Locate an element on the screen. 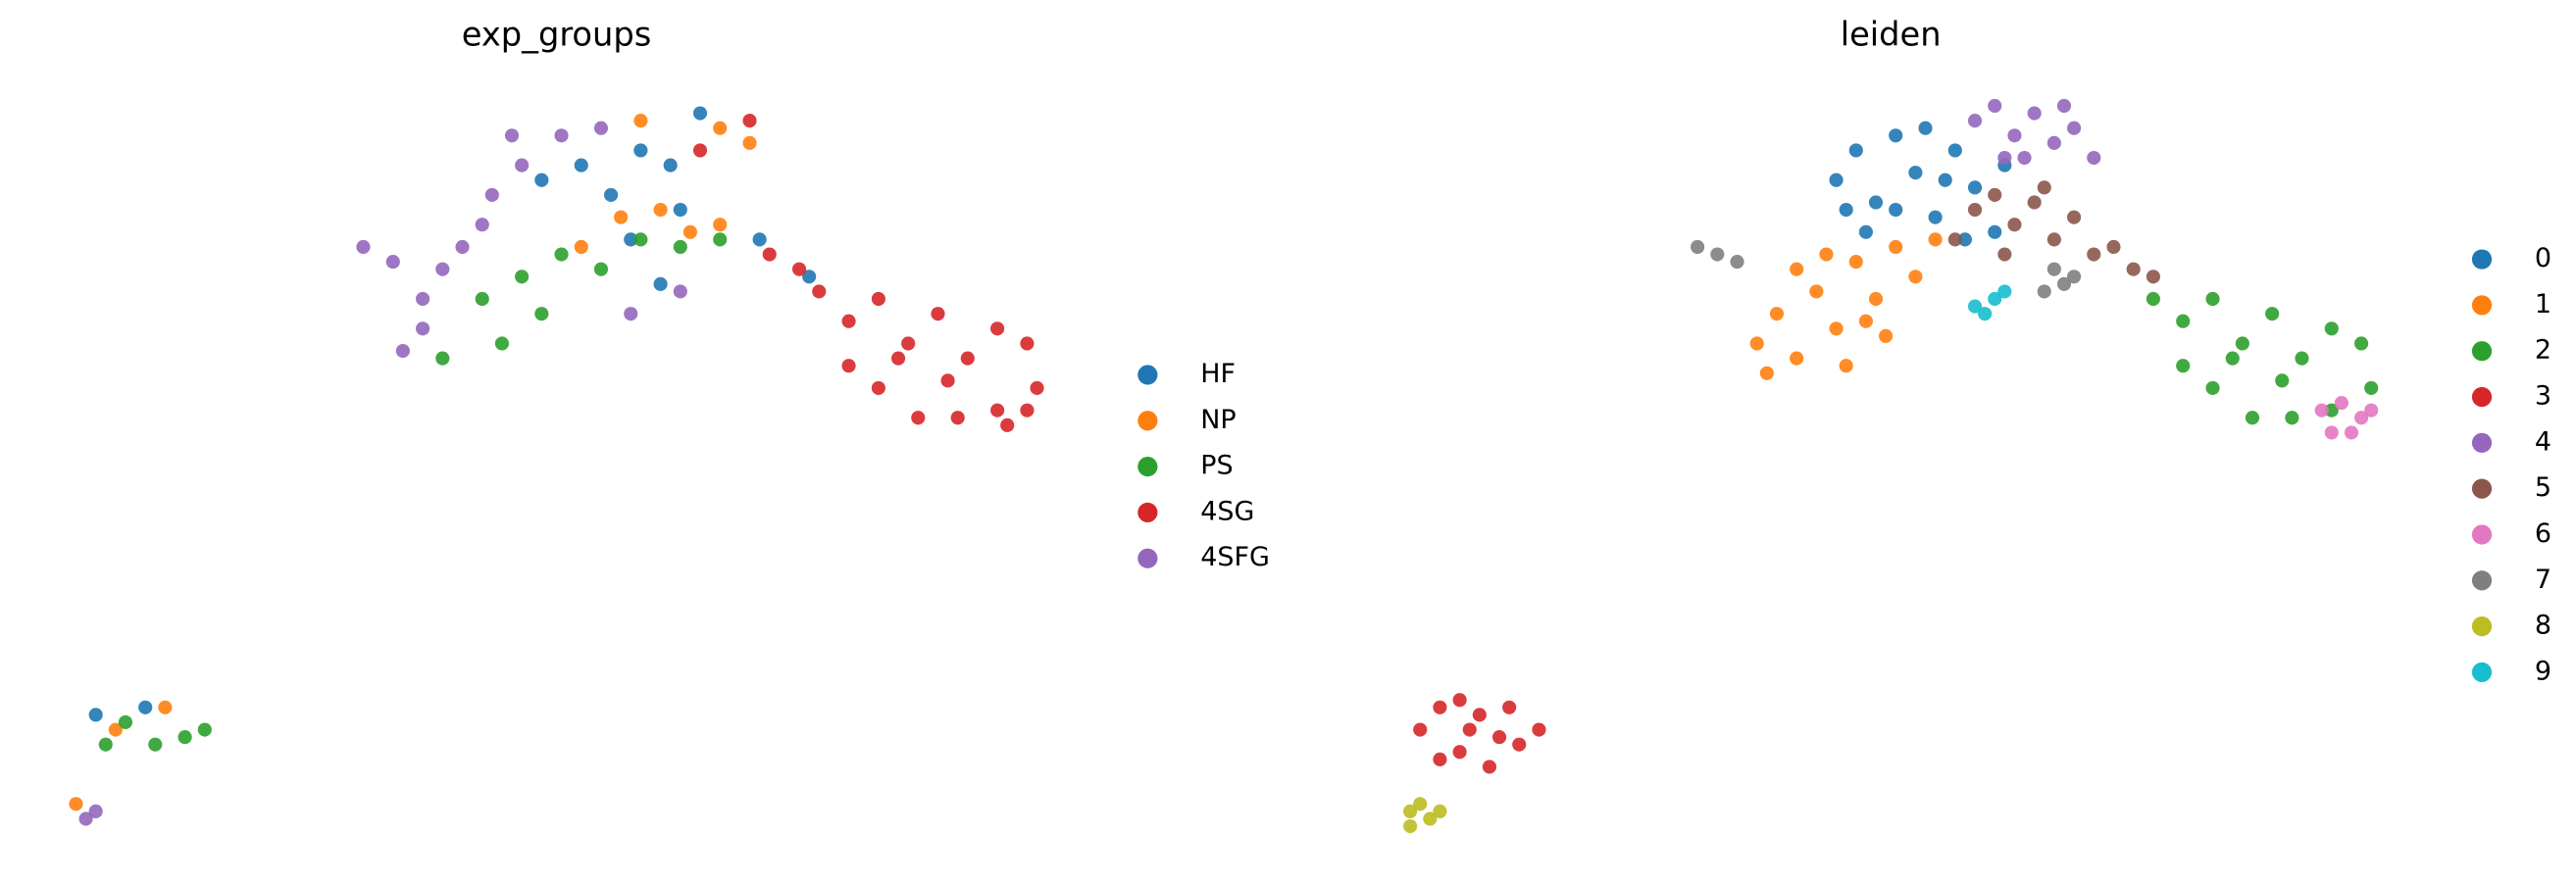 The image size is (2576, 885). legend-label: 0 is located at coordinates (2543, 258).